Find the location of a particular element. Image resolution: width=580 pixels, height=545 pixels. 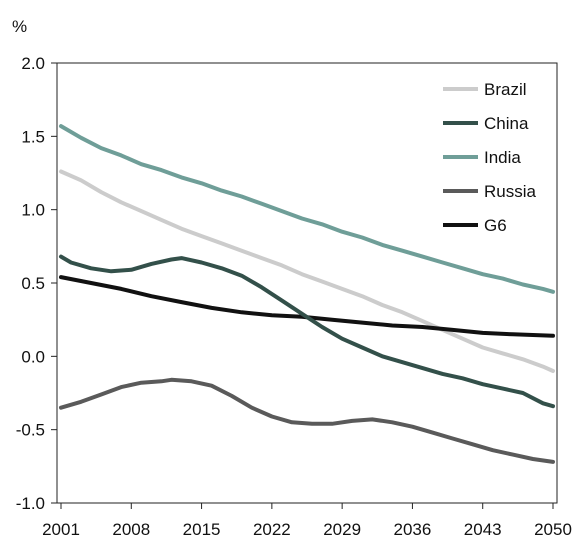

series-line-g6 is located at coordinates (307, 306).